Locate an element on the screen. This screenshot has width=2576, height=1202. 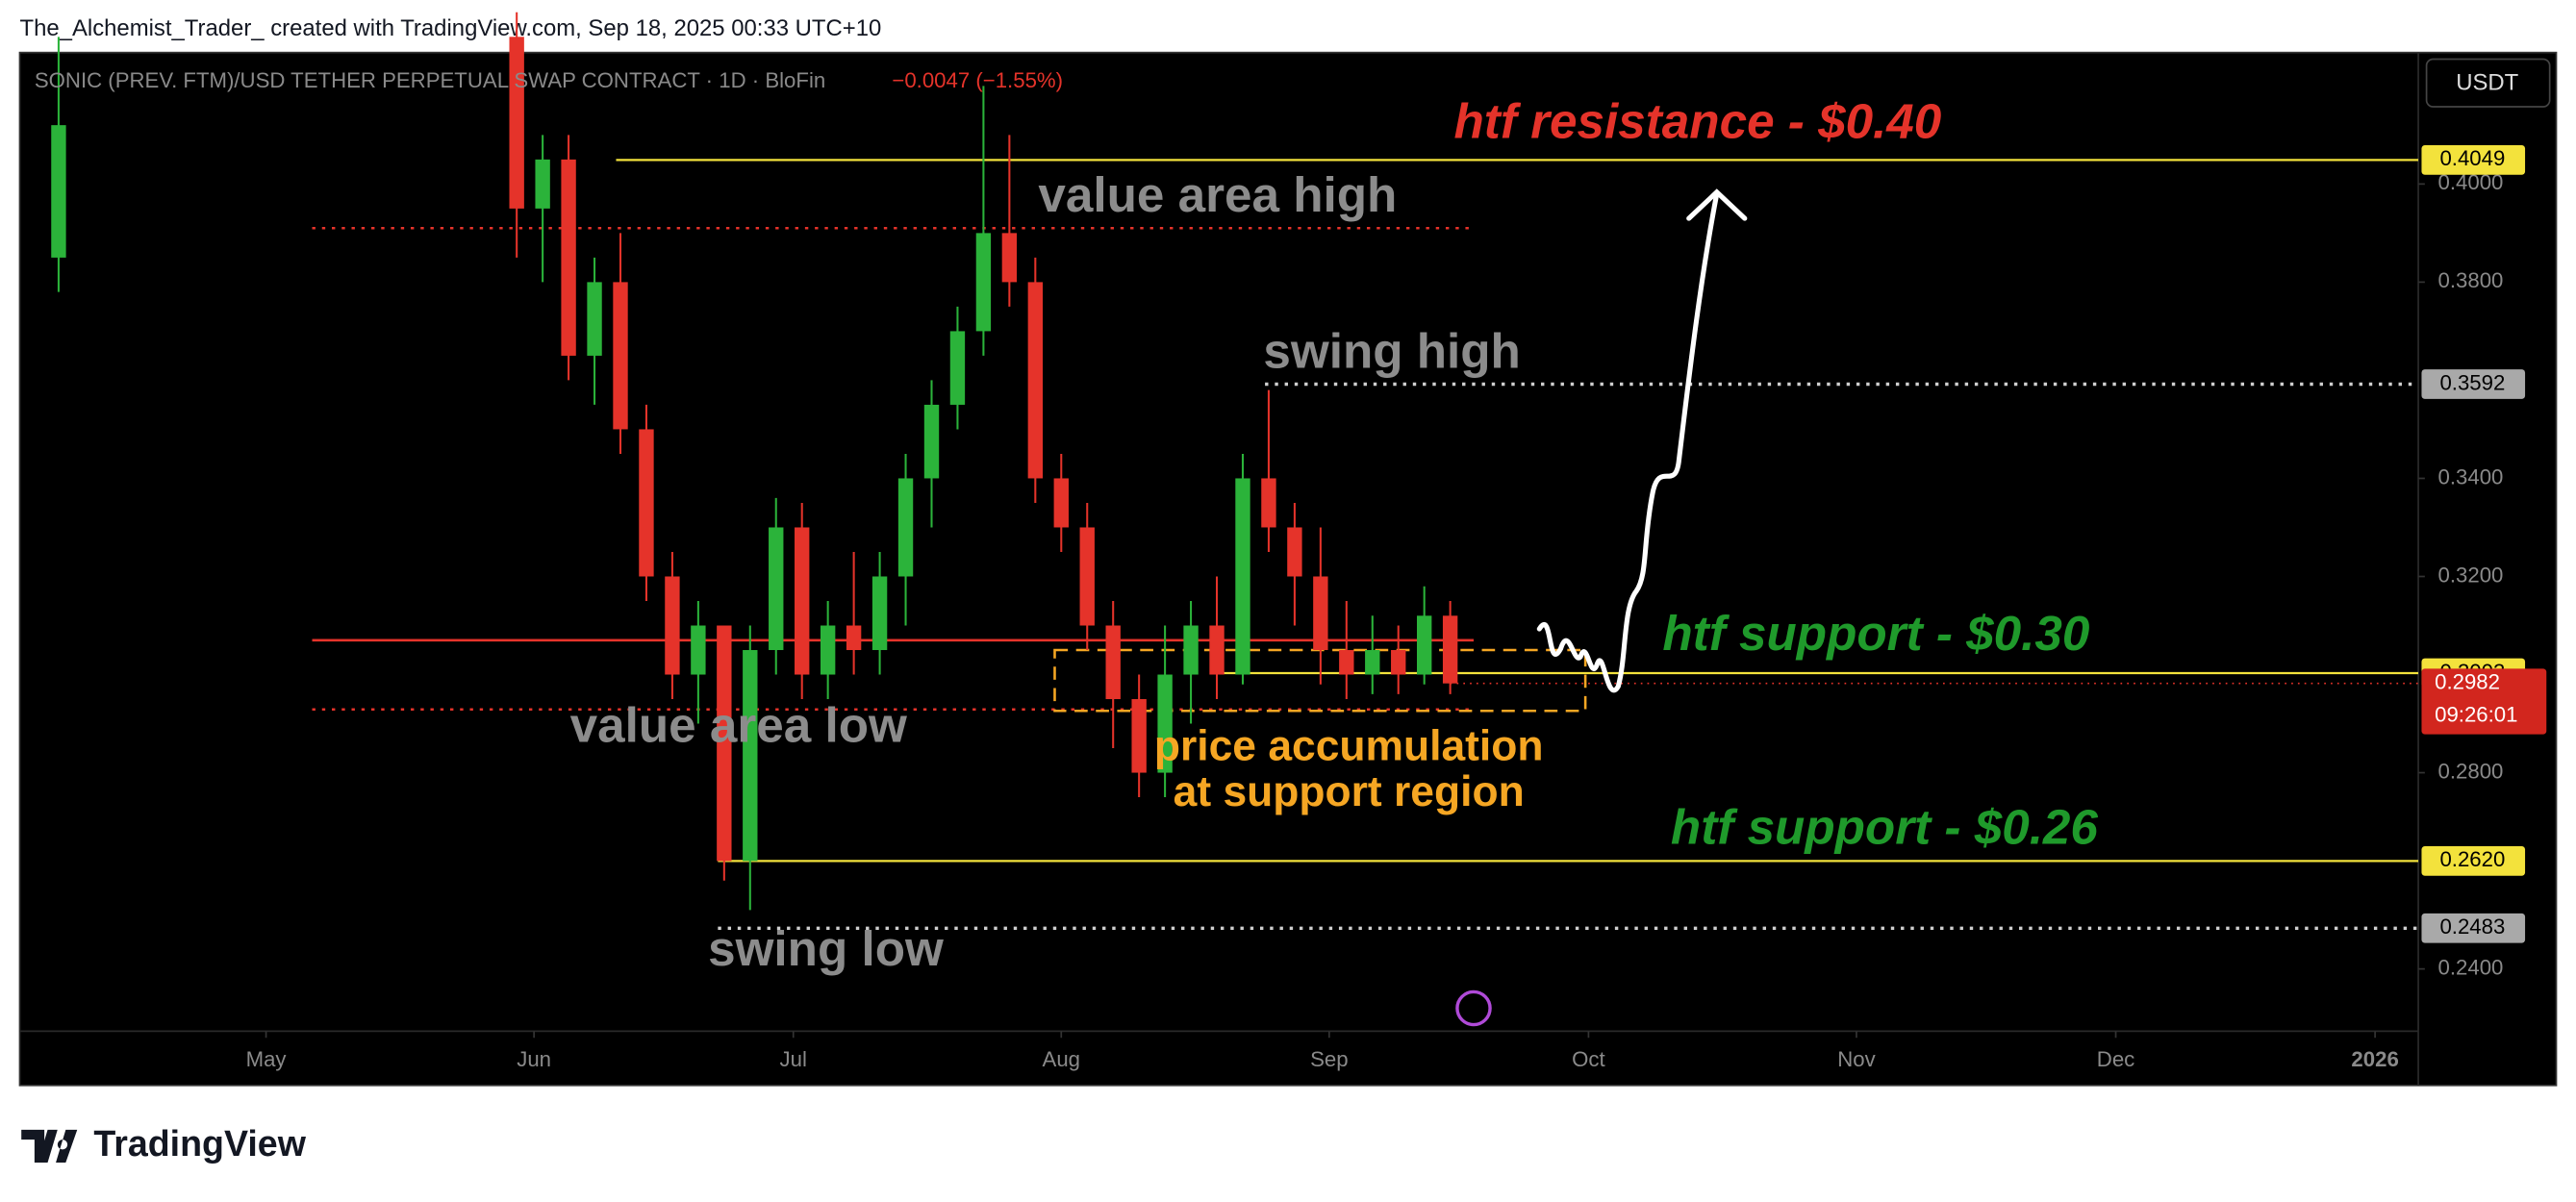
logo-mark is located at coordinates (49, 1146).